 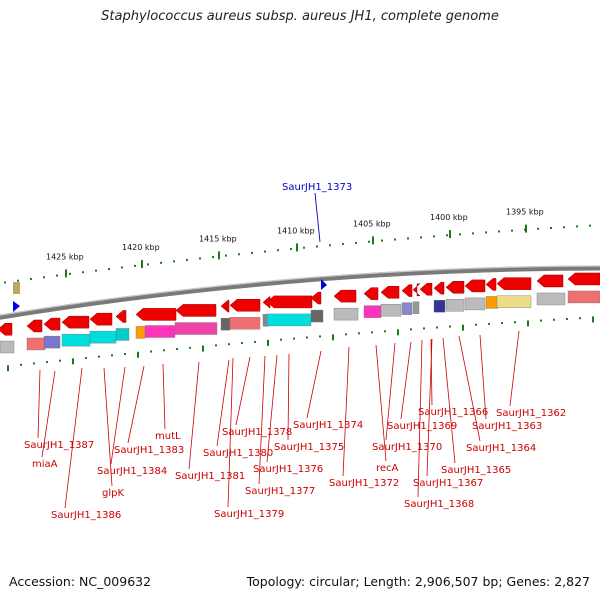 I want to click on gene-label: SaurJH1_1370, so click(x=407, y=447).